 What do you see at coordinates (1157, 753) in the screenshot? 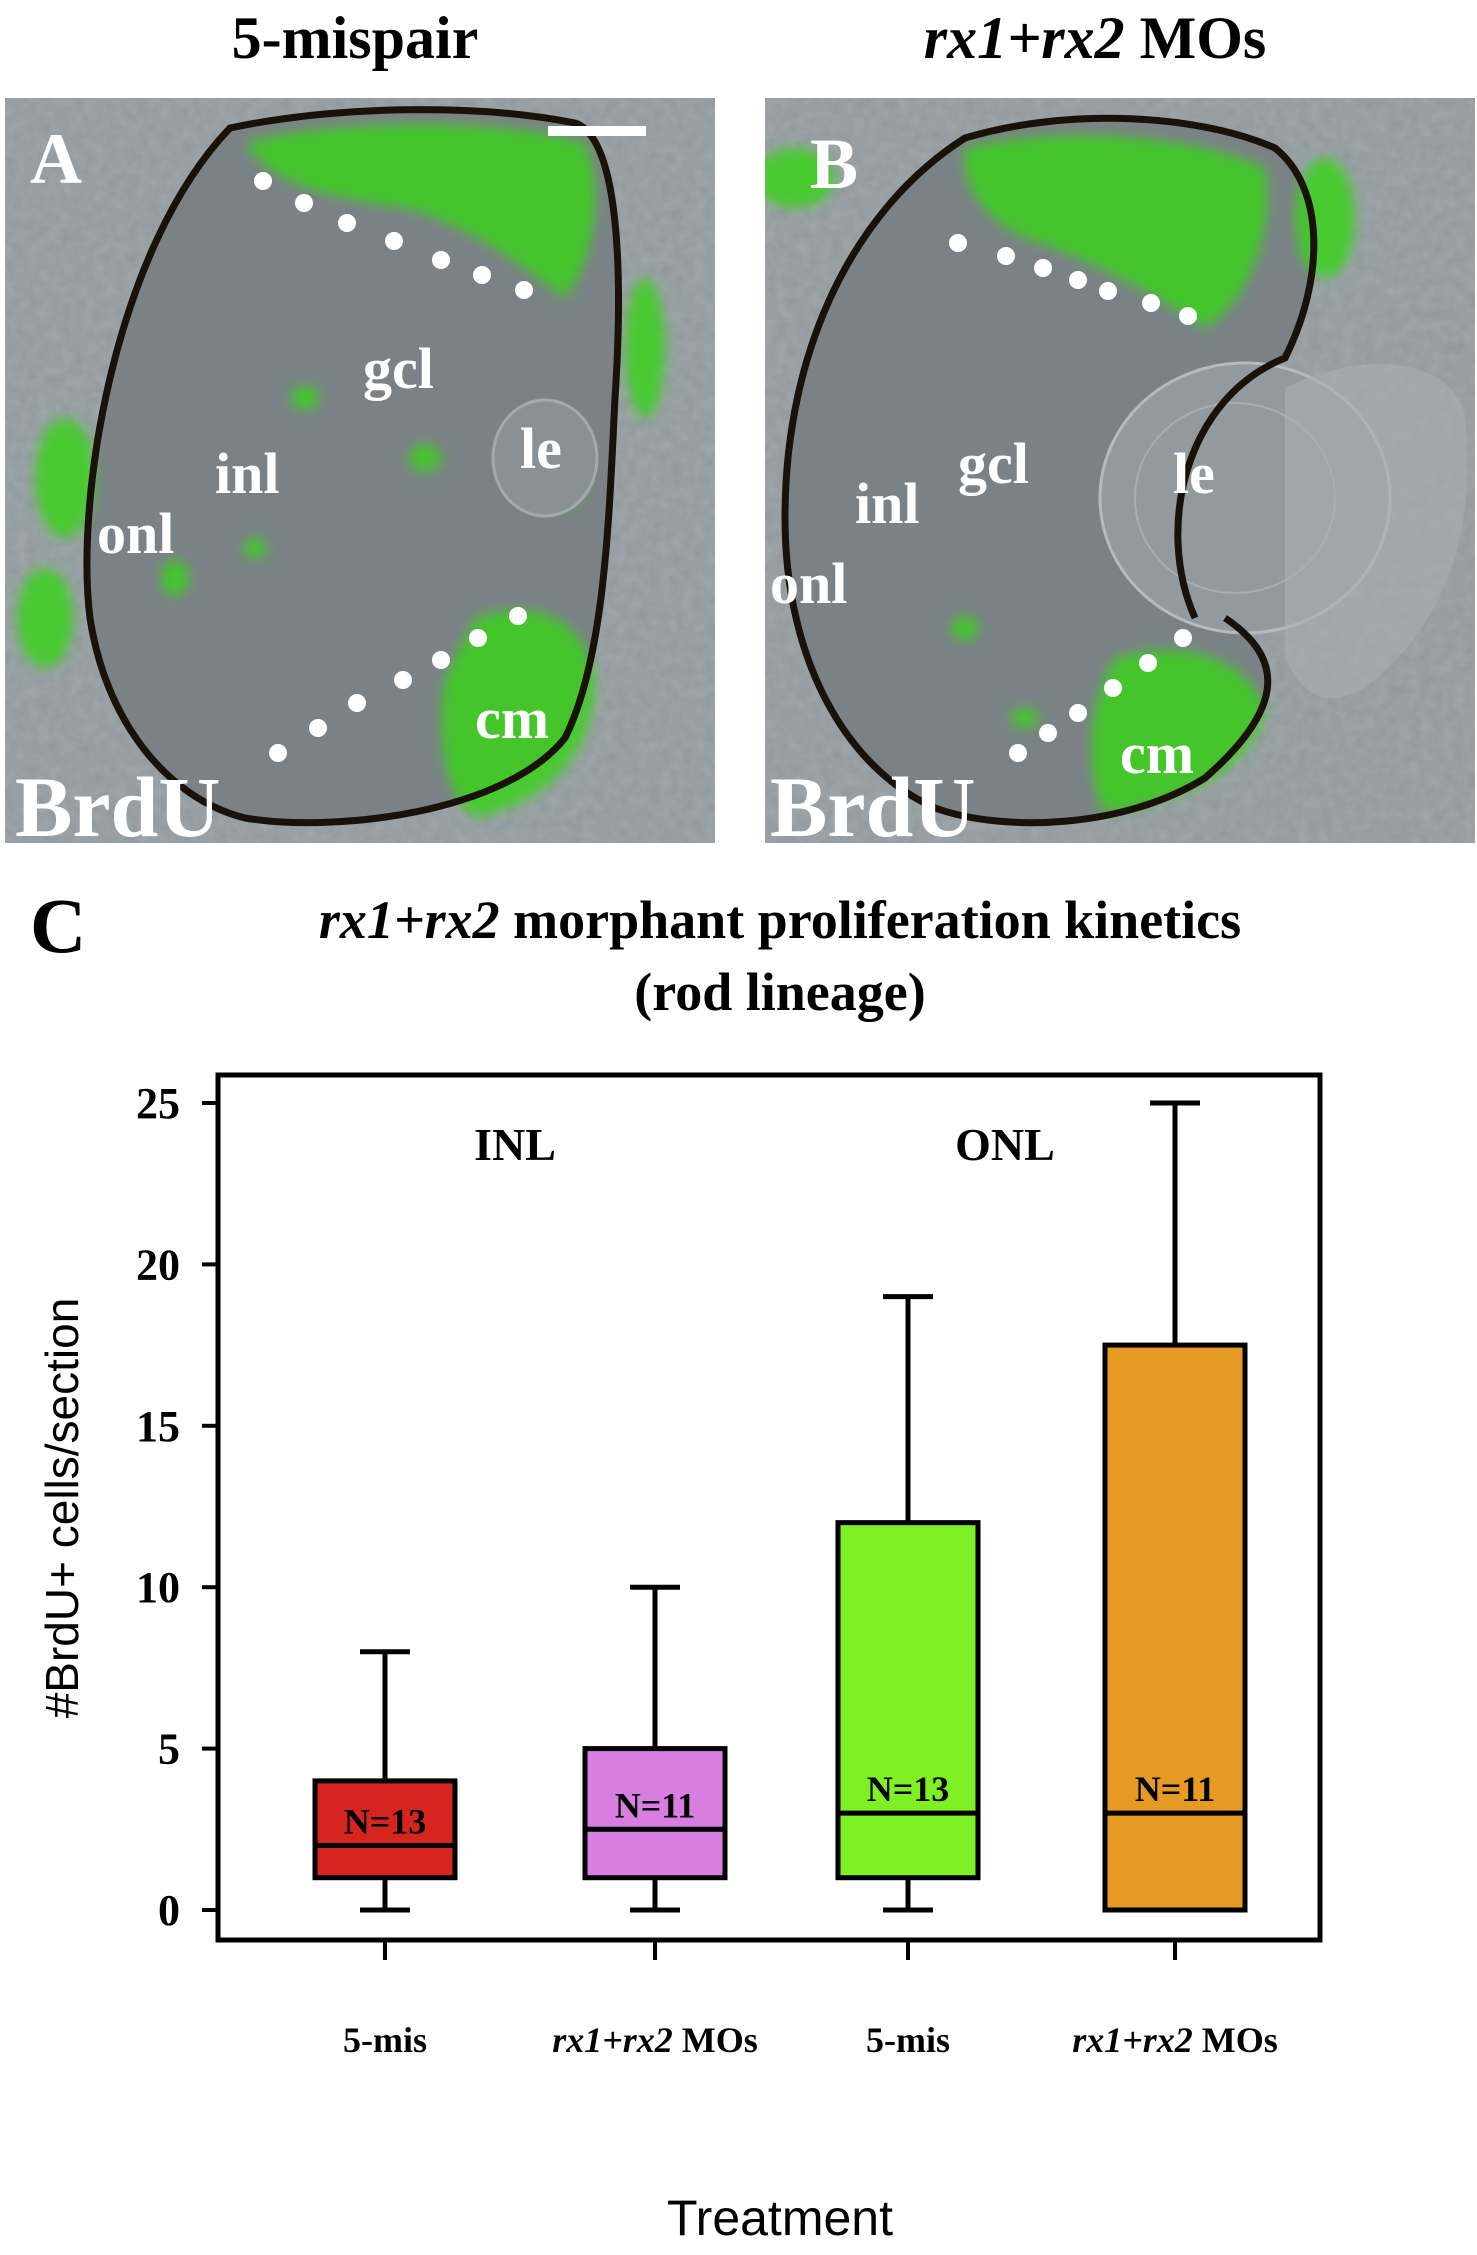
I see `panel-b-label-cm: cm` at bounding box center [1157, 753].